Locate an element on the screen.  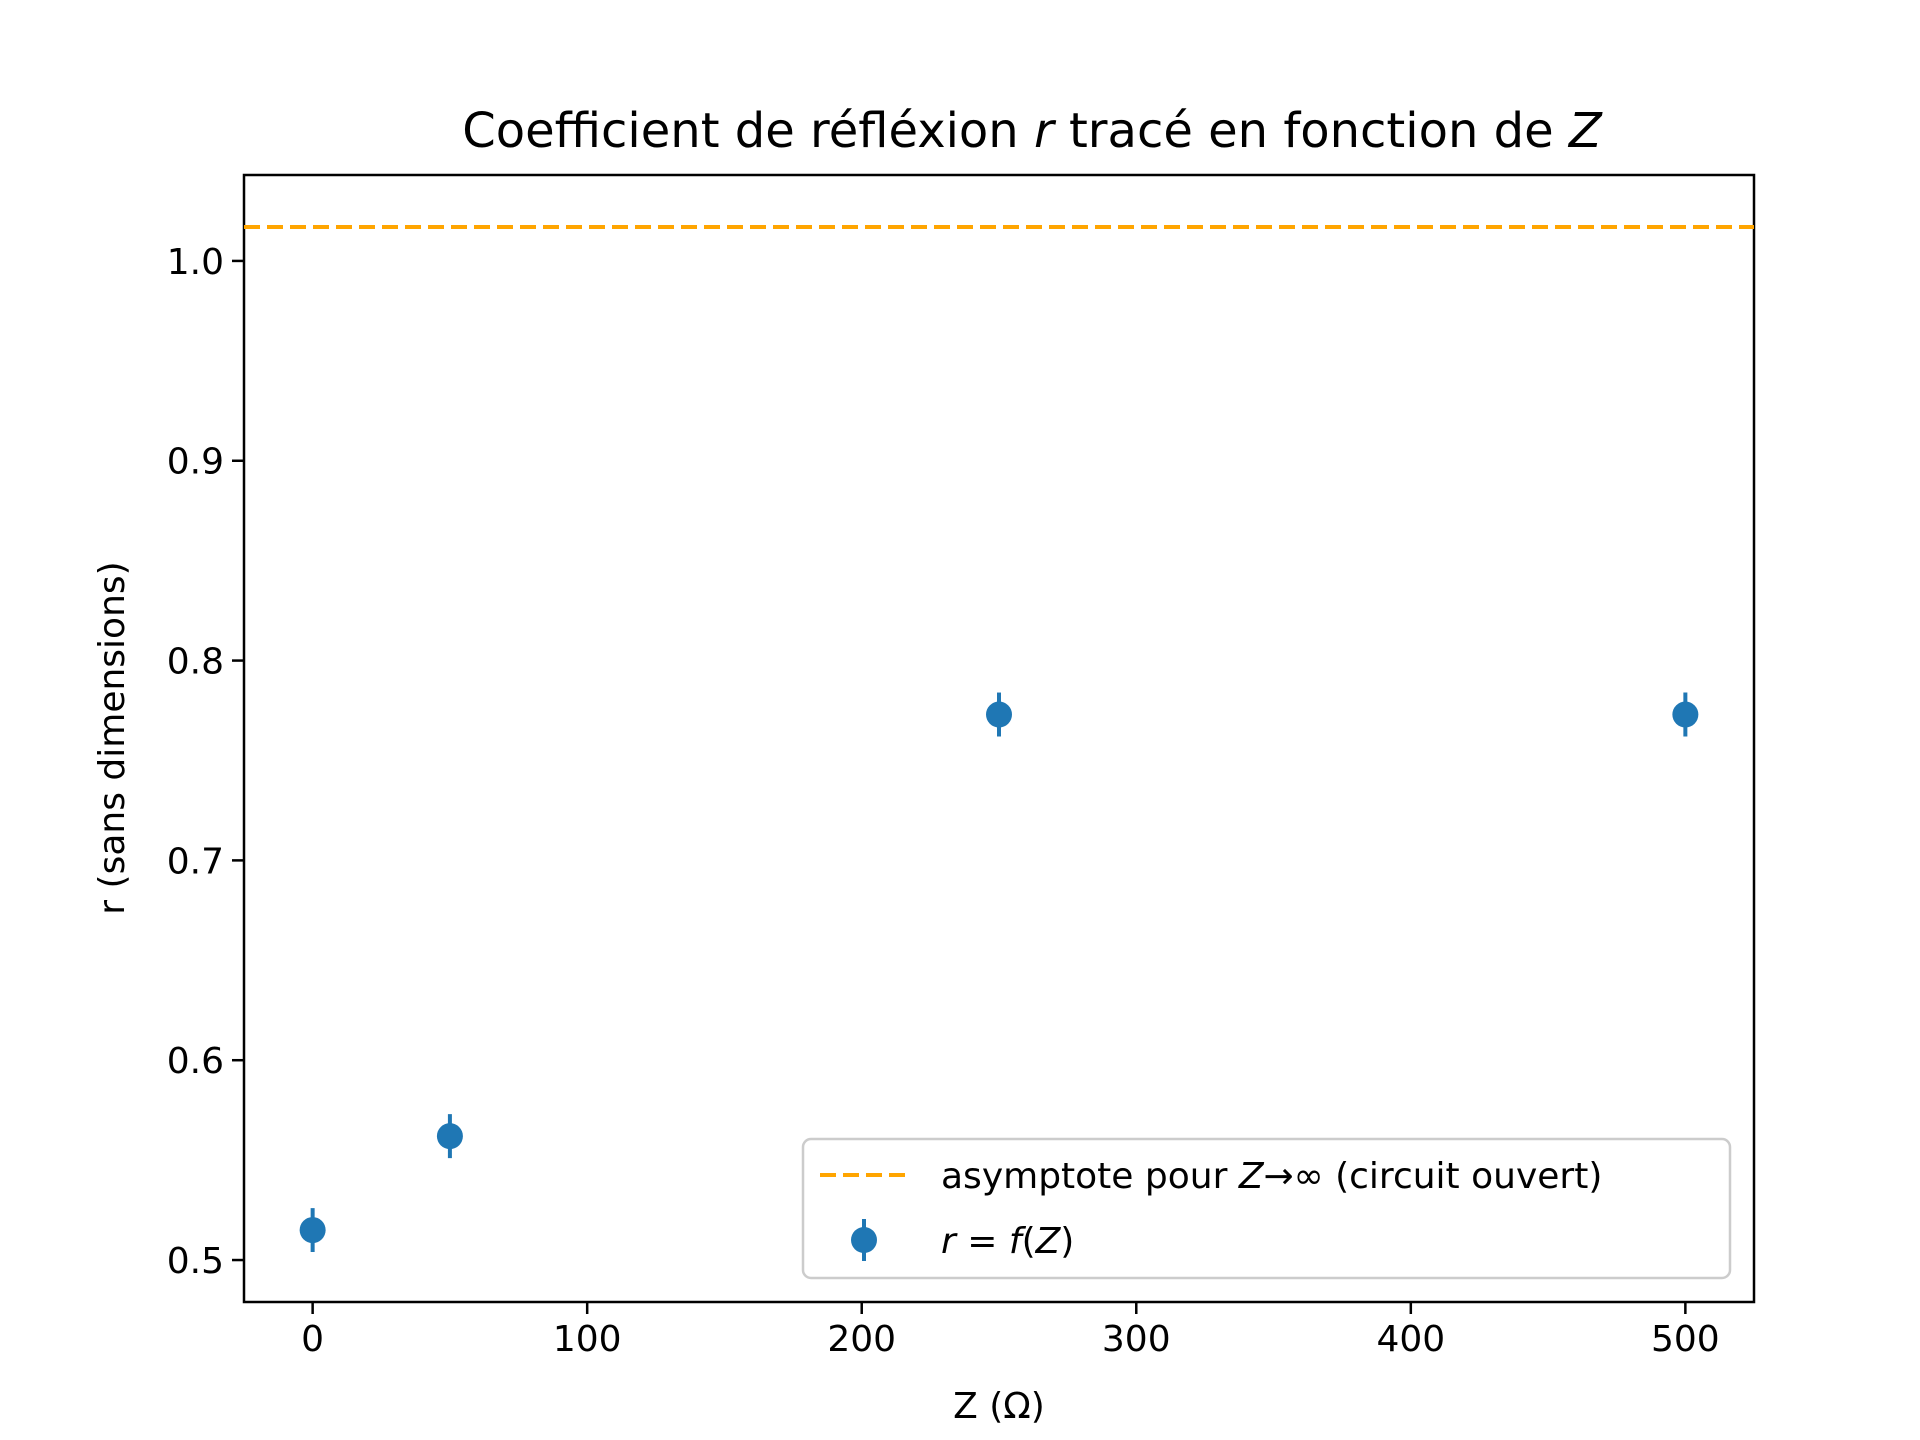
x-tick-label: 200 is located at coordinates (861, 1339).